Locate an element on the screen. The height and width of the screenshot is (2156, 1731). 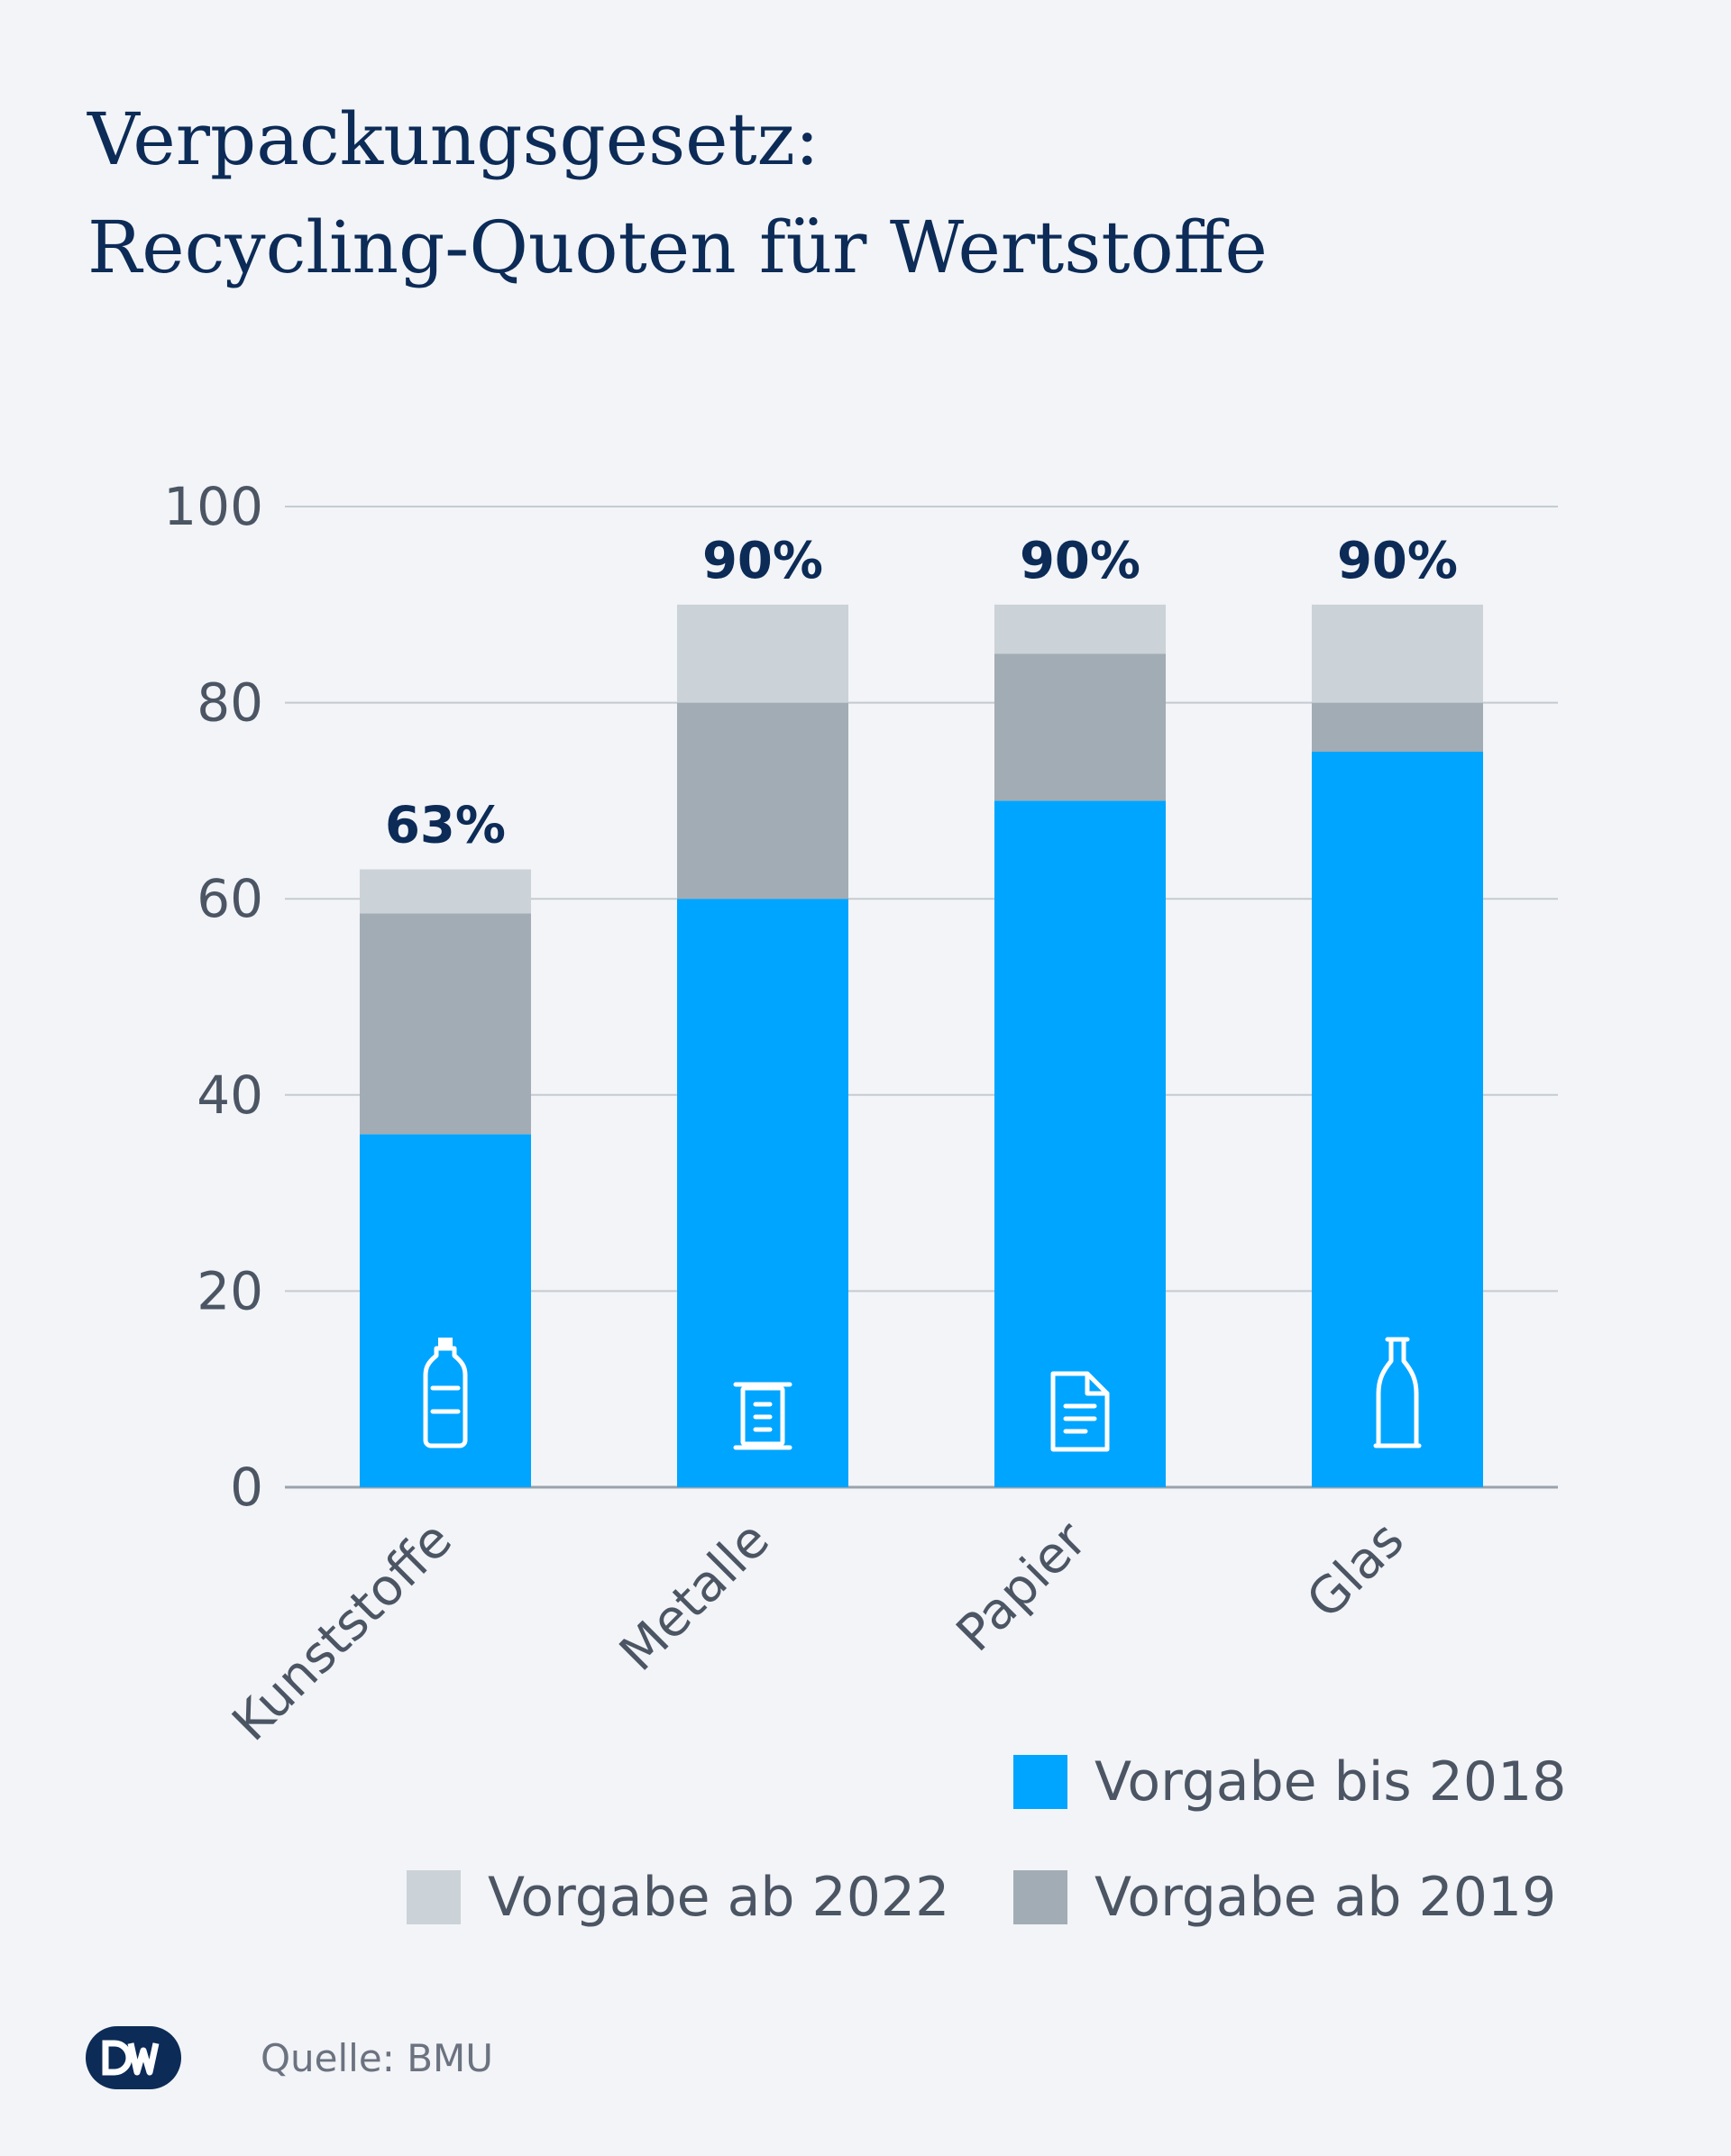
glass-bottle-icon is located at coordinates (1397, 1392).